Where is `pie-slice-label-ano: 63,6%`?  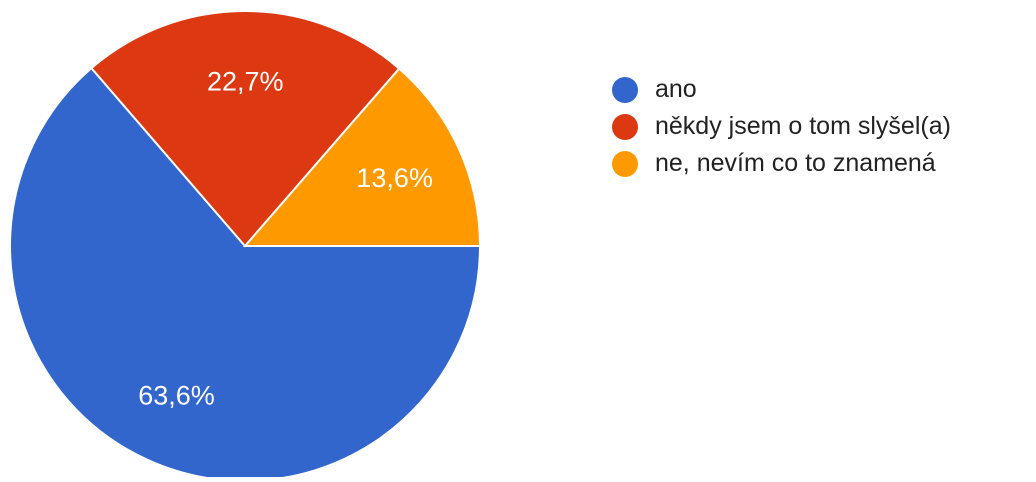 pie-slice-label-ano: 63,6% is located at coordinates (176, 396).